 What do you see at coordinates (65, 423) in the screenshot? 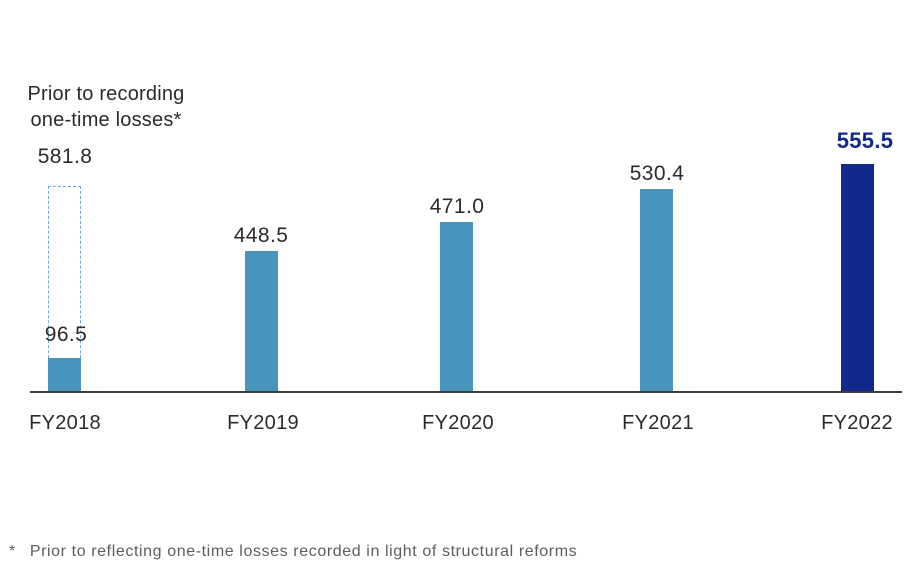
I see `x-label-fy2018: FY2018` at bounding box center [65, 423].